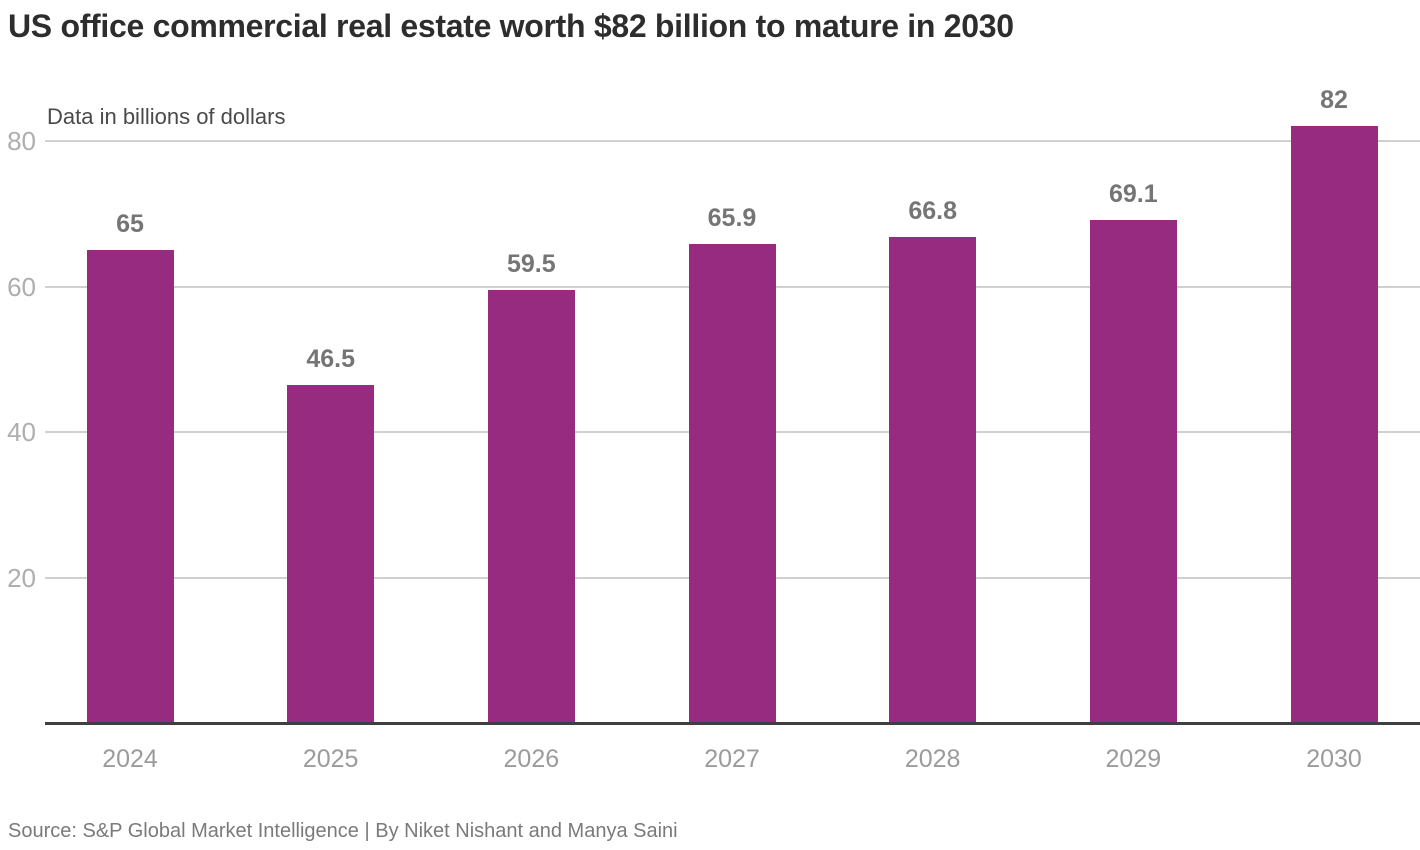 The image size is (1420, 850). Describe the element at coordinates (1334, 100) in the screenshot. I see `value-label-2030: 82` at that location.